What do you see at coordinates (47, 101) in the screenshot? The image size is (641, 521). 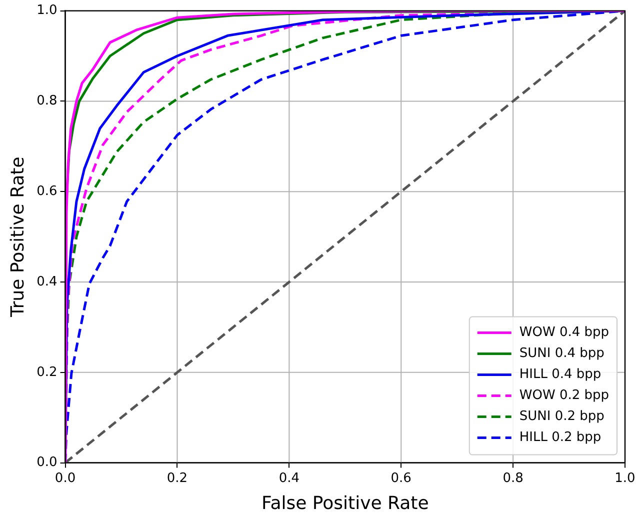 I see `y-tick-label: 0.8` at bounding box center [47, 101].